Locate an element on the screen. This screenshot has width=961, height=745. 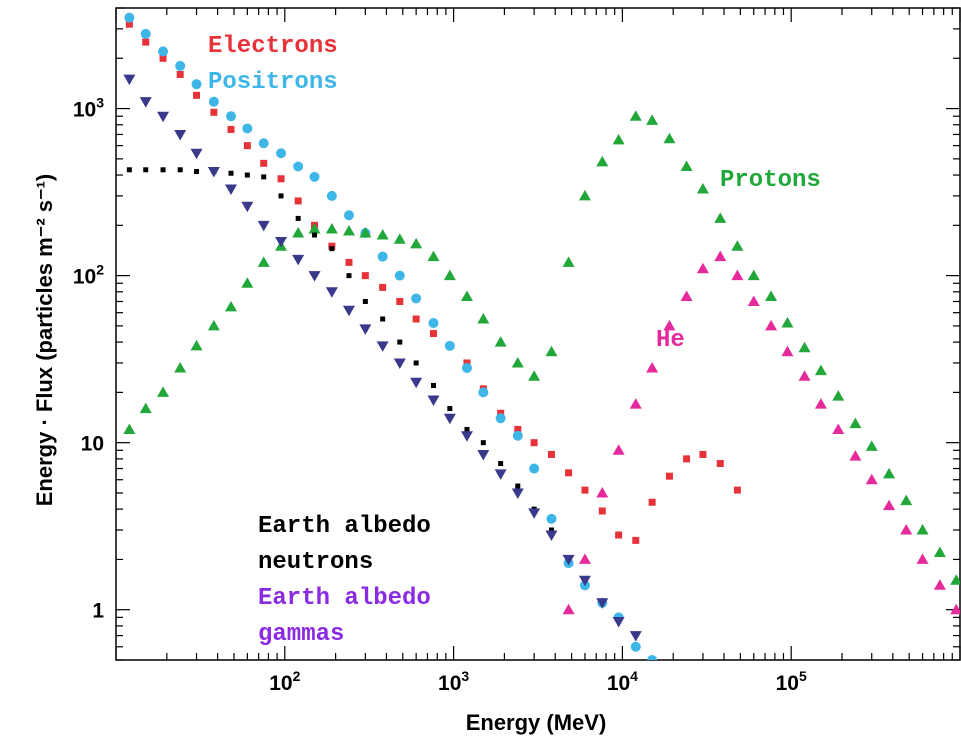
annotation-he: He is located at coordinates (670, 340).